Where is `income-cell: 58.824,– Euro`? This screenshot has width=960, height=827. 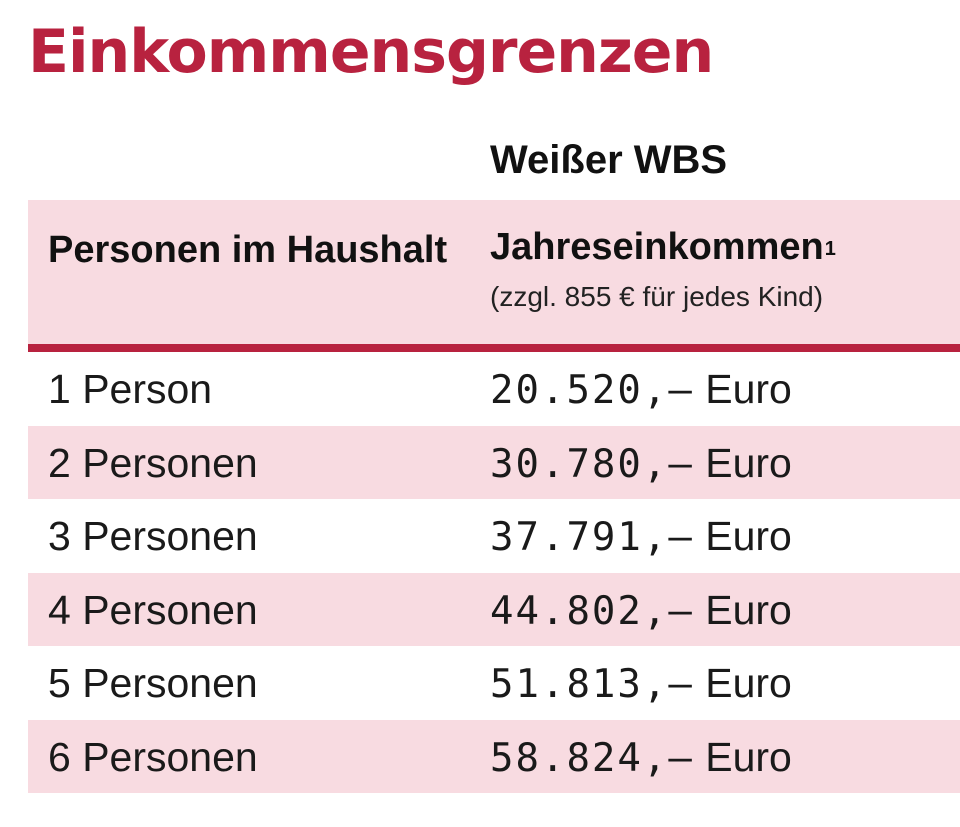 income-cell: 58.824,– Euro is located at coordinates (641, 758).